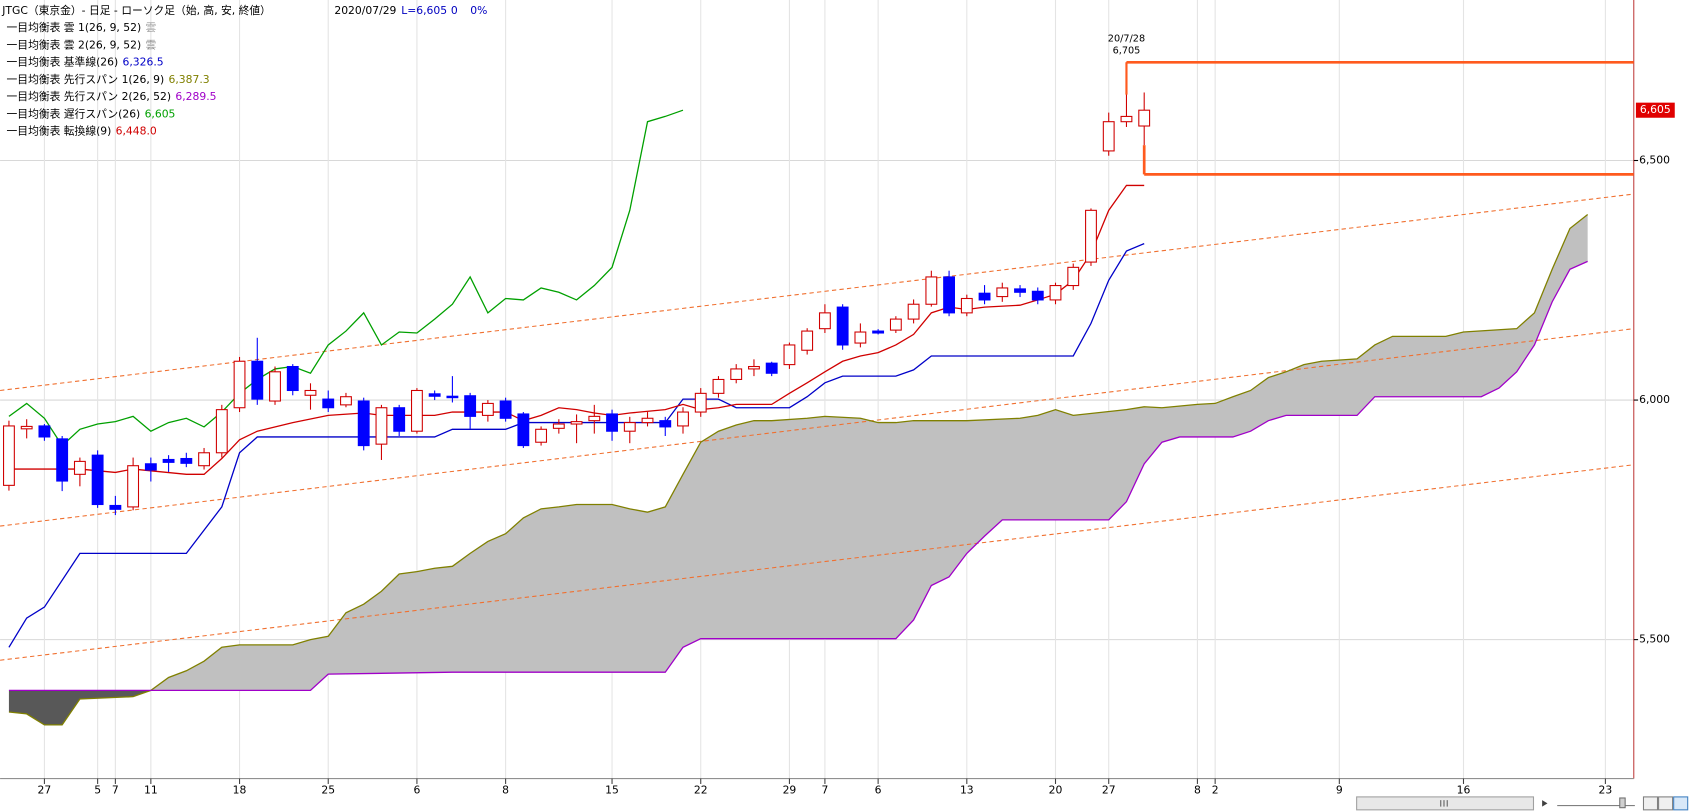 The height and width of the screenshot is (812, 1691). Describe the element at coordinates (74, 27) in the screenshot. I see `legend-label: 一目均衡表 雲 1(26, 9, 52)` at that location.